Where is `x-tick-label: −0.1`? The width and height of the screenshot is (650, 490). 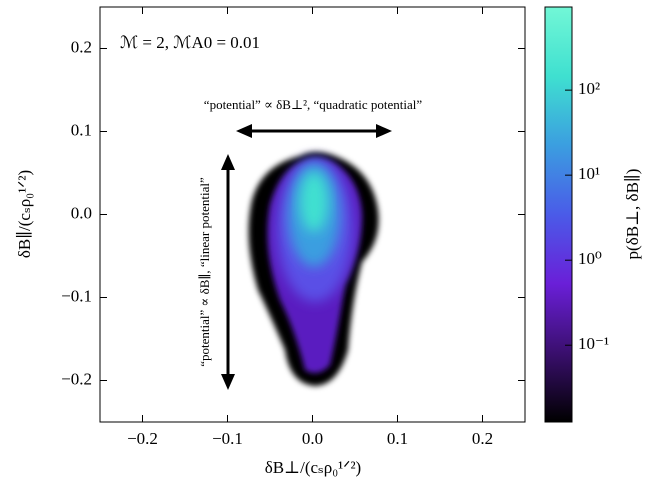
x-tick-label: −0.1 is located at coordinates (227, 438).